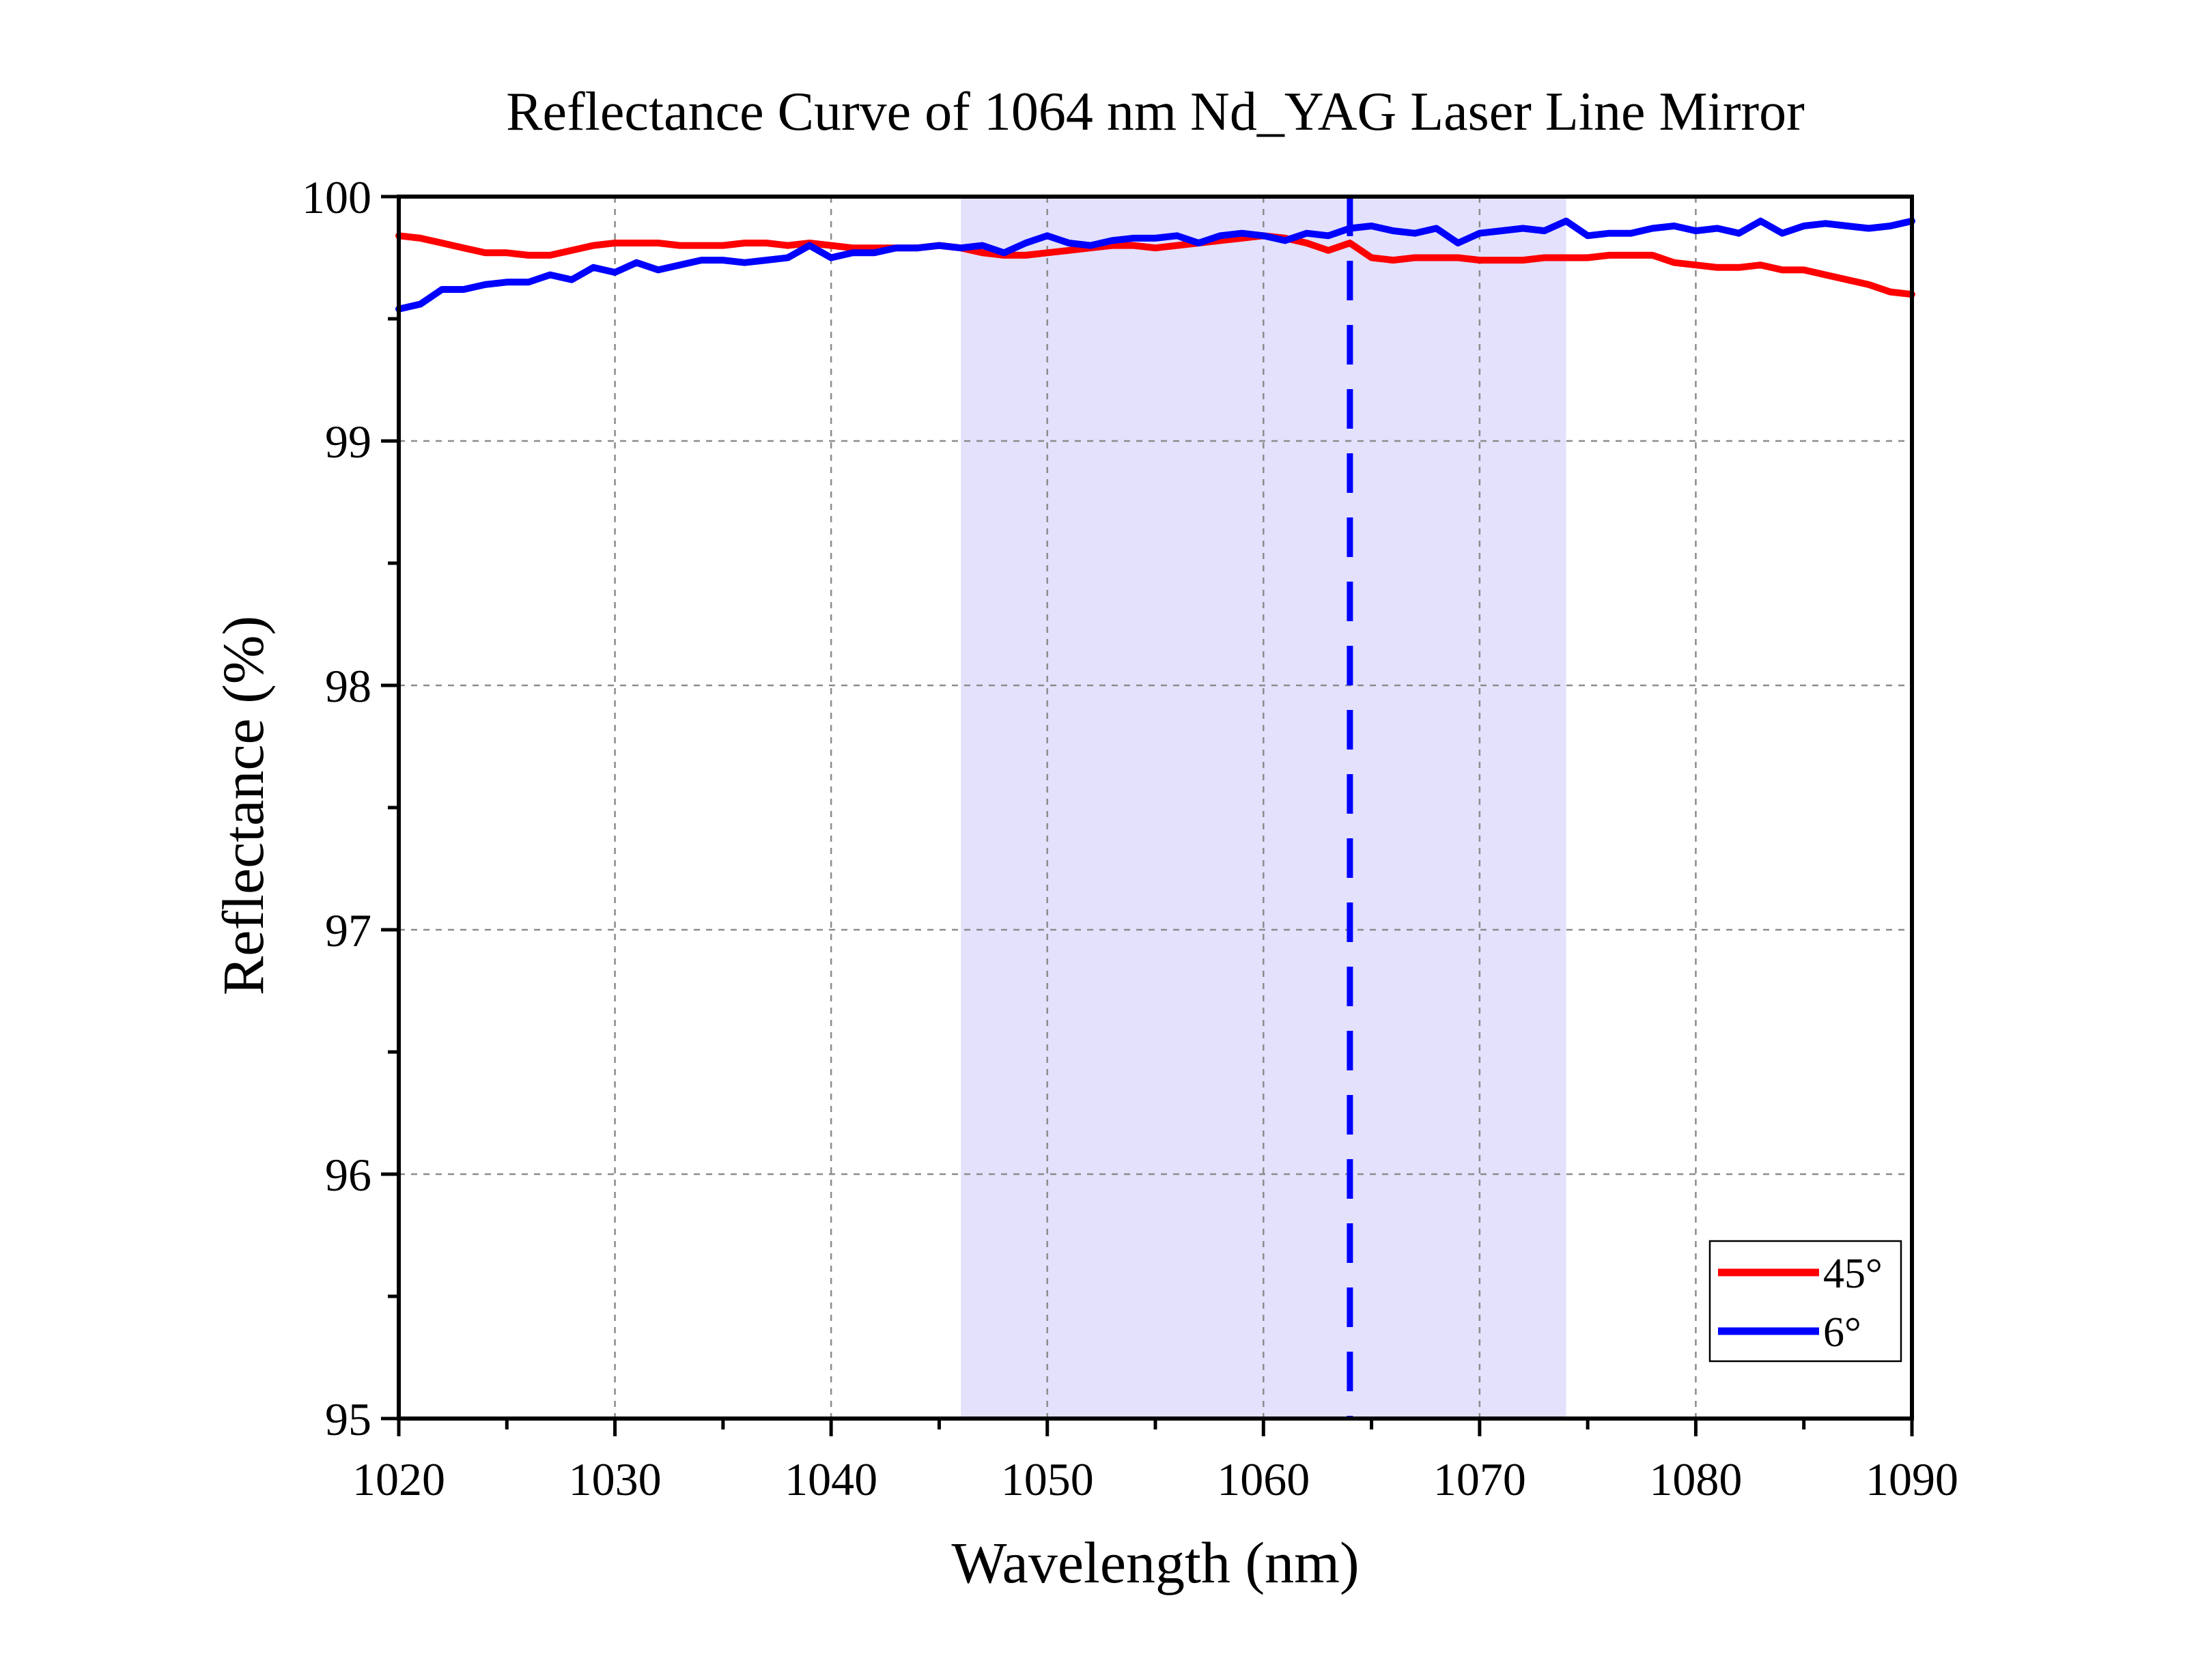 The image size is (2196, 1680). Describe the element at coordinates (243, 805) in the screenshot. I see `y-axis-title: Reflectance (%)` at that location.